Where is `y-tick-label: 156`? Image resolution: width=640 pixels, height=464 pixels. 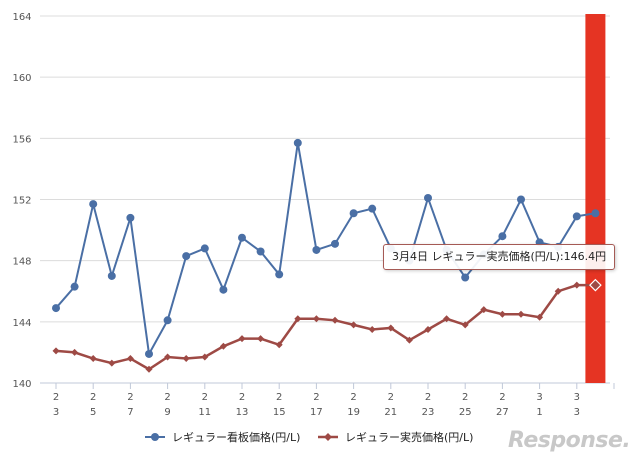
y-tick-label: 156 is located at coordinates (21, 139).